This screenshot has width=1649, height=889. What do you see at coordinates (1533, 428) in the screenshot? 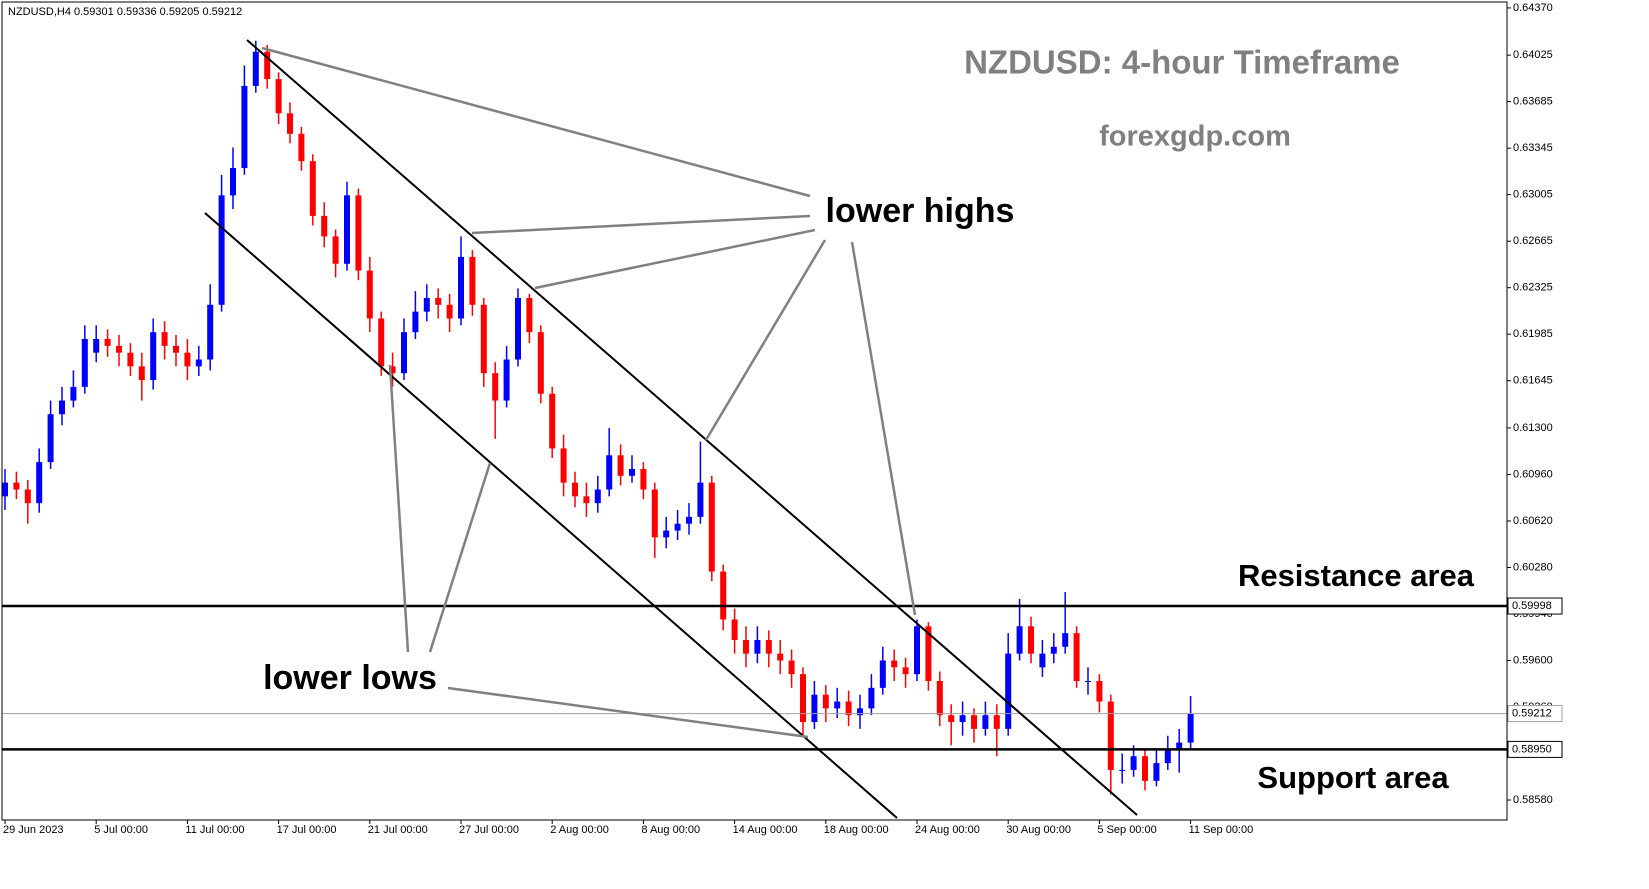
I see `y-tick-label: 0.61300` at bounding box center [1533, 428].